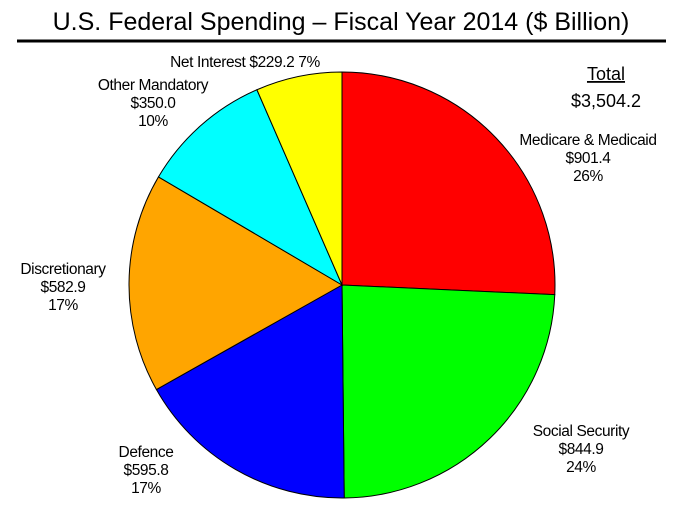 Image resolution: width=683 pixels, height=512 pixels. I want to click on slice-label-discretionary-percent: 17%, so click(63, 305).